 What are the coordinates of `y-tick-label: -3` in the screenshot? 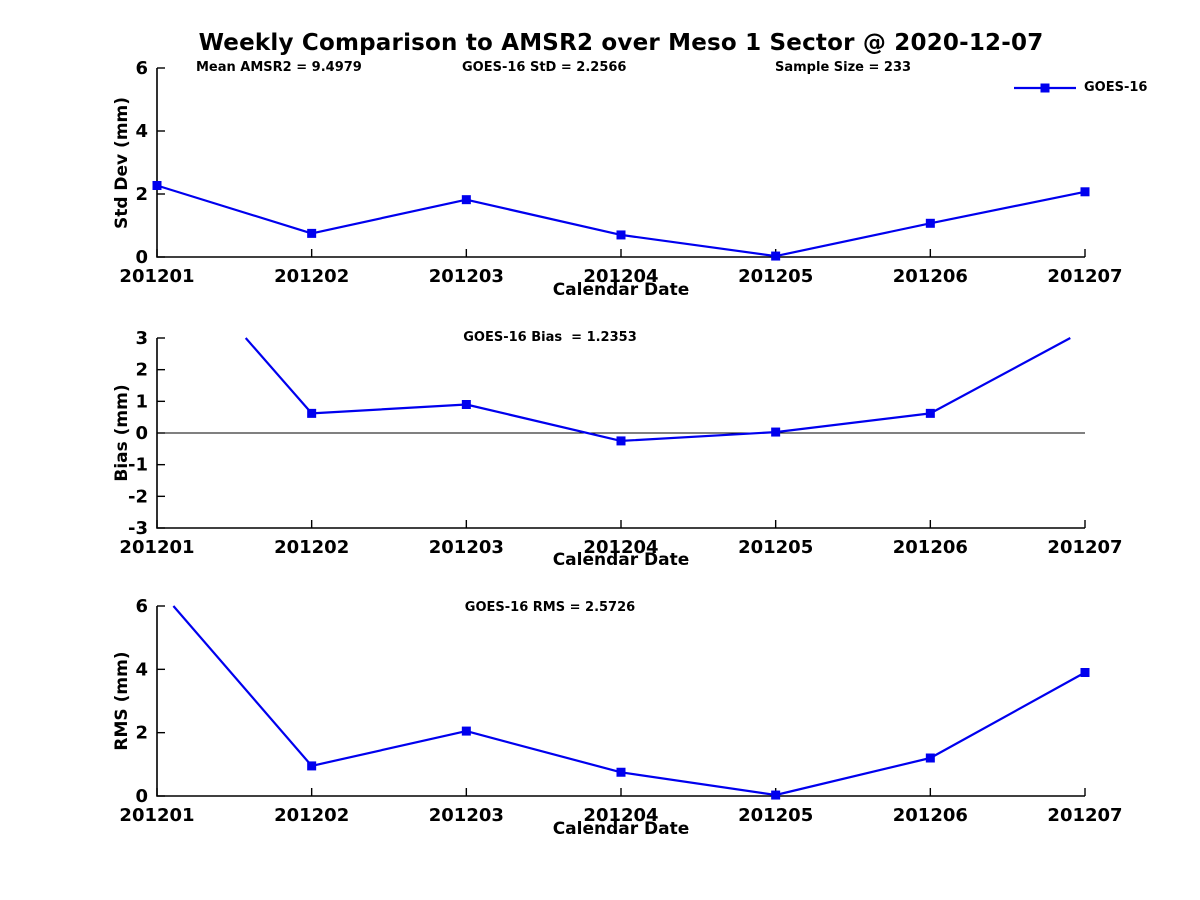 It's located at (138, 528).